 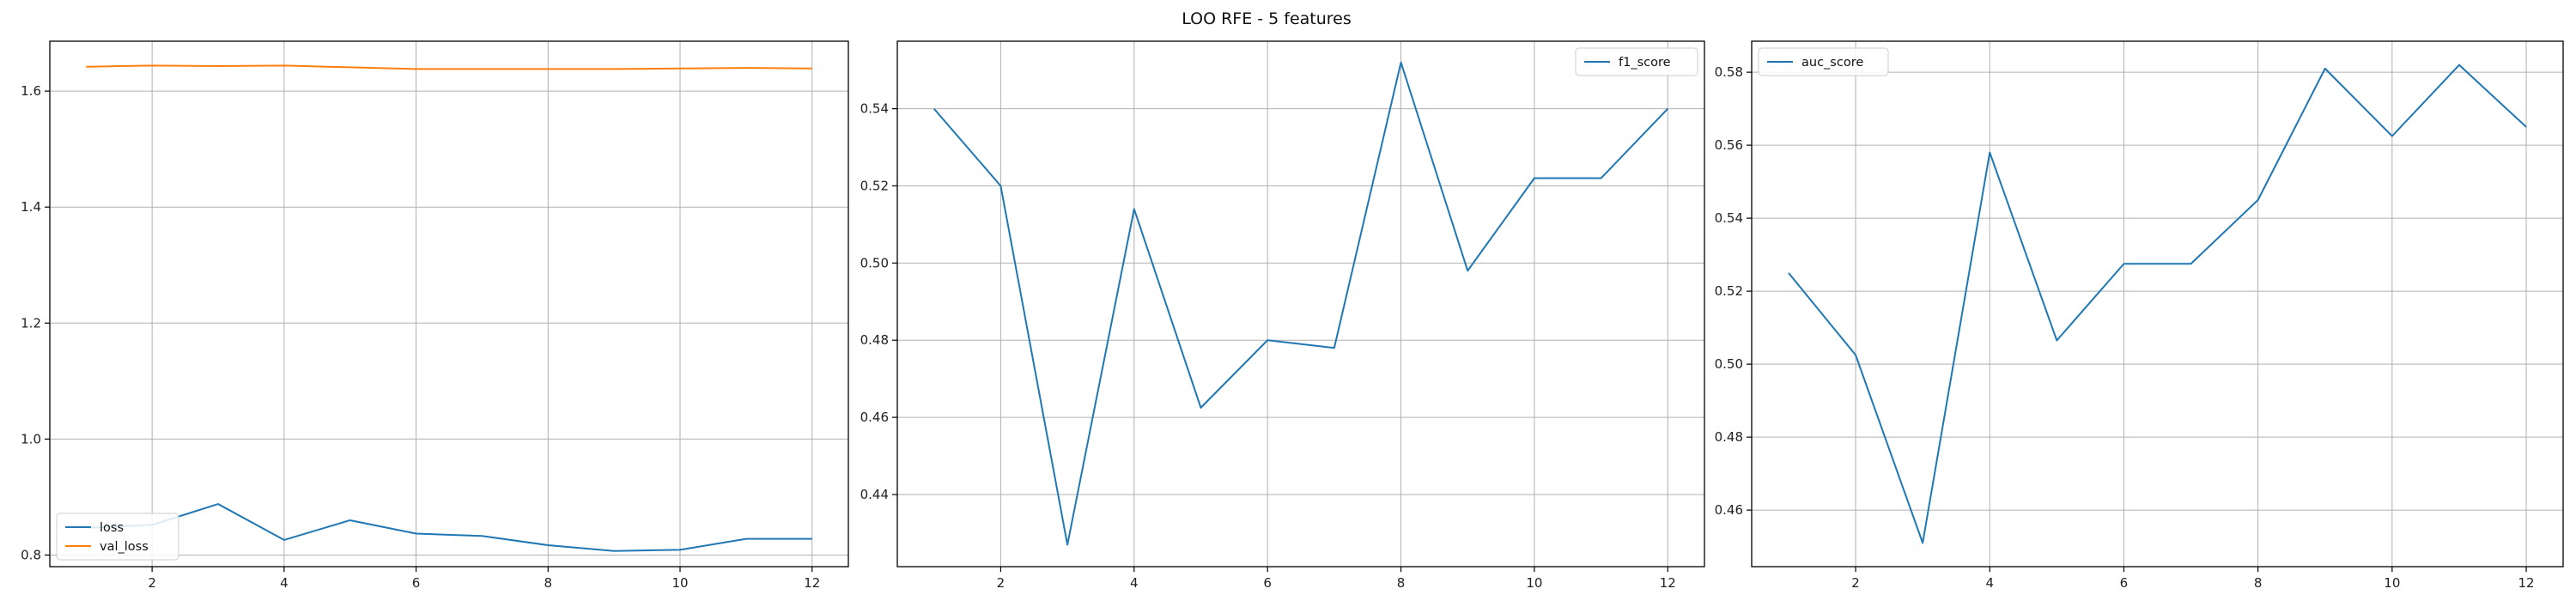 What do you see at coordinates (124, 547) in the screenshot?
I see `chart1-legend-label-val_loss: val_loss` at bounding box center [124, 547].